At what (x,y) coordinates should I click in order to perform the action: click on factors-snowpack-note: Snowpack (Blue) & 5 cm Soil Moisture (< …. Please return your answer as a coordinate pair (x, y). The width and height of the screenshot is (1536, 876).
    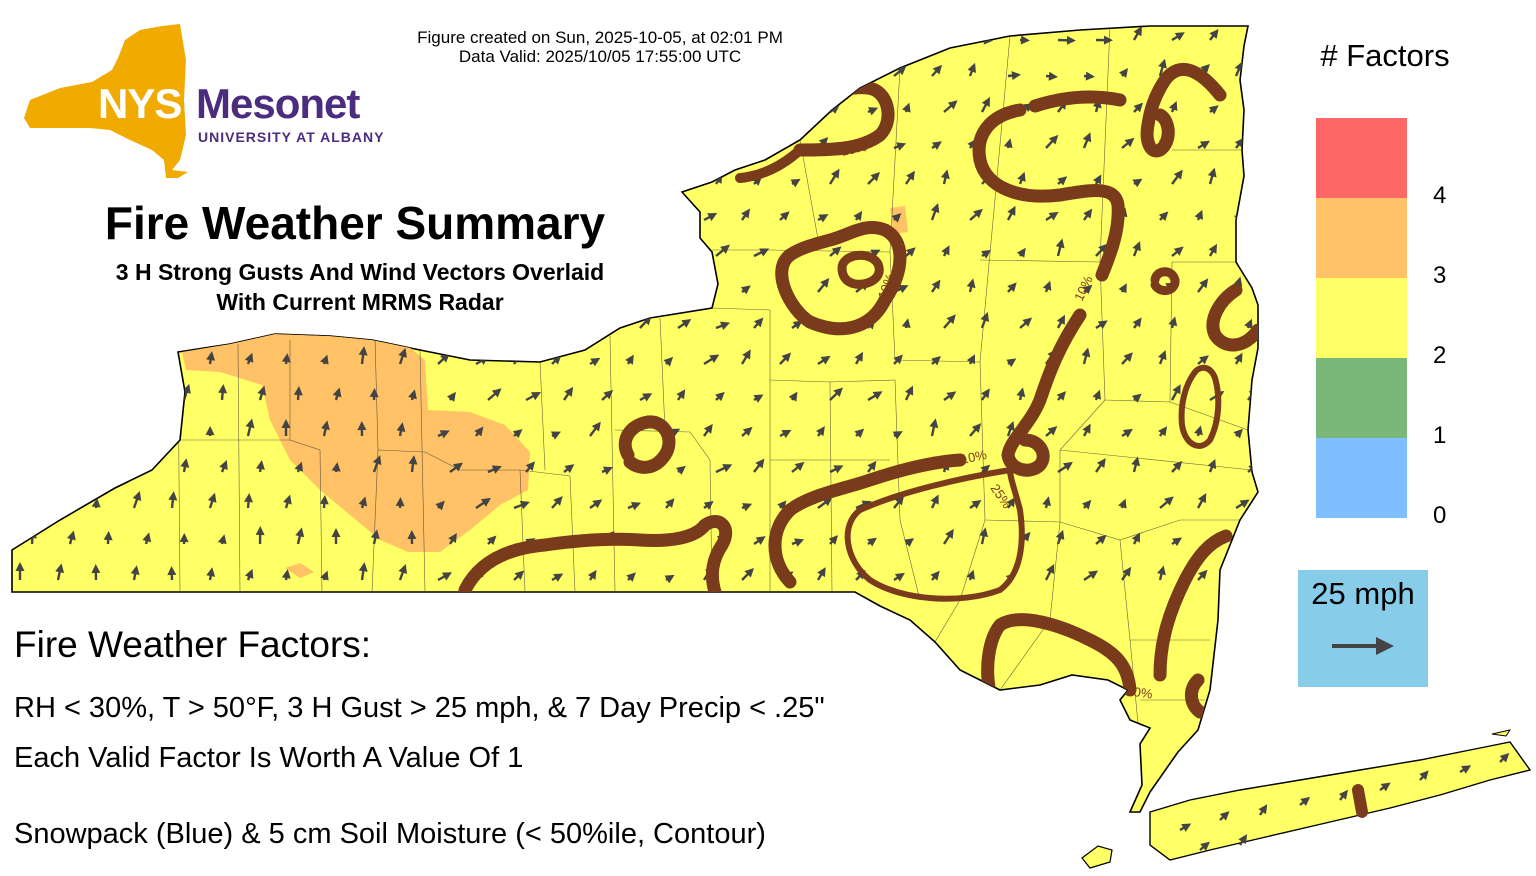
    Looking at the image, I should click on (390, 834).